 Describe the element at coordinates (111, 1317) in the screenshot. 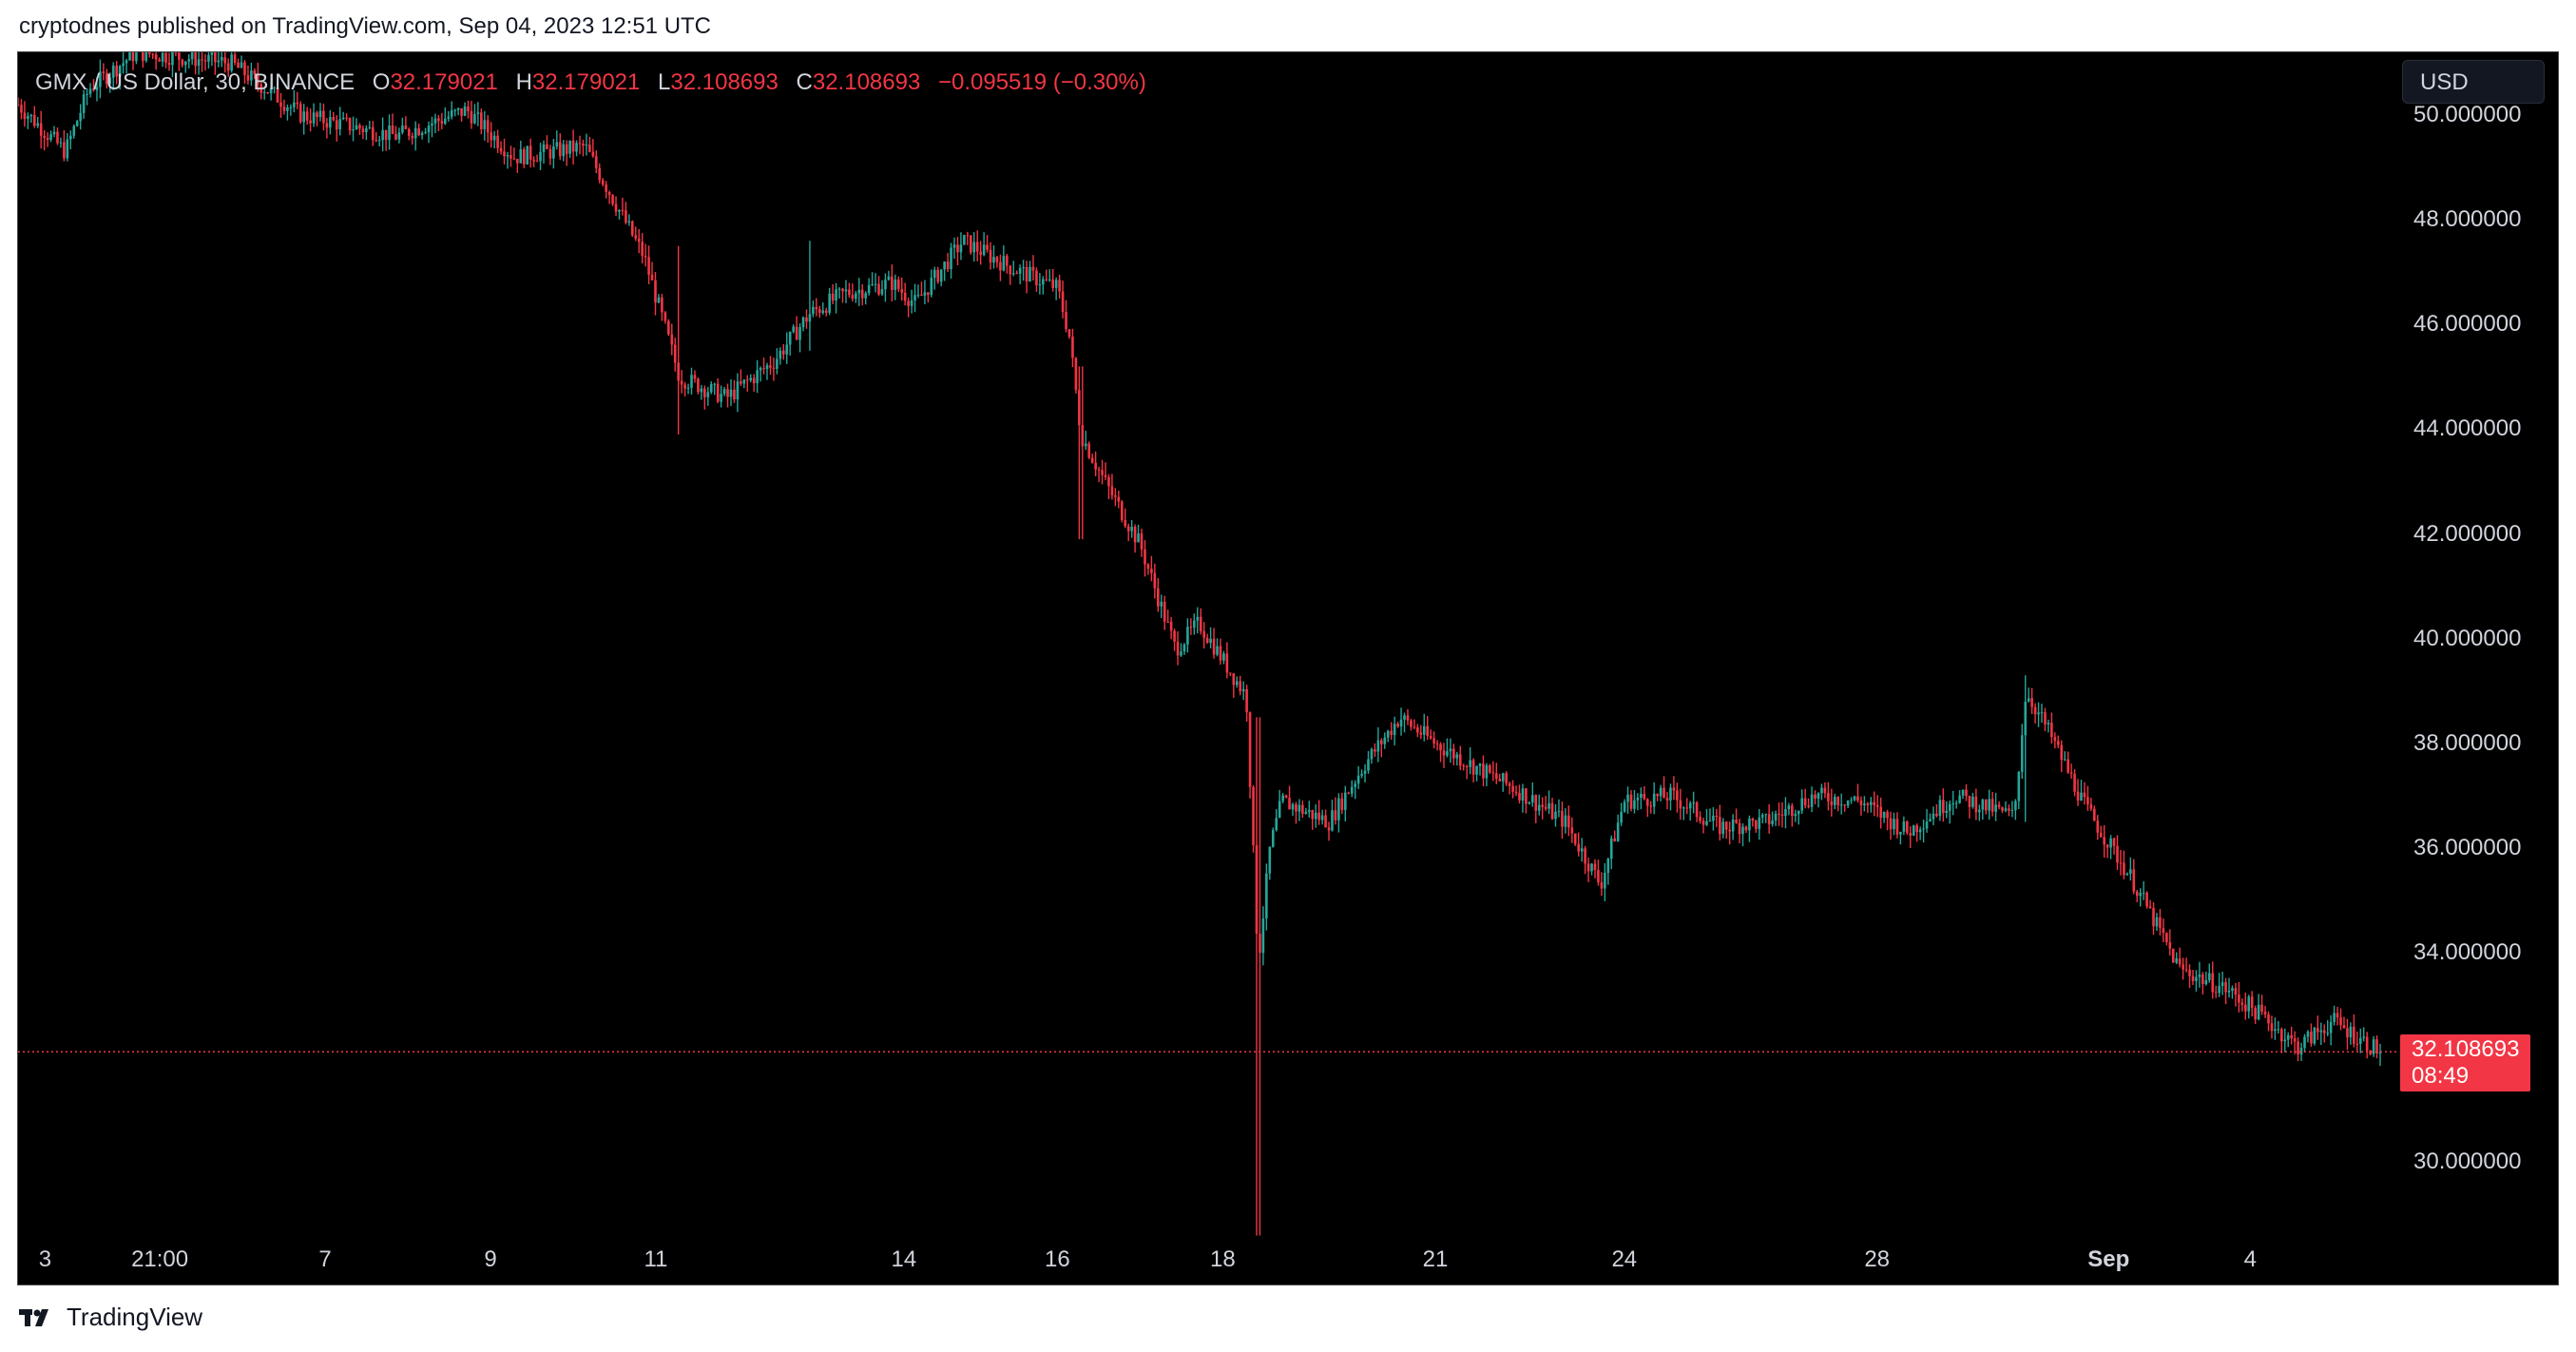

I see `footer-brand: TradingView` at that location.